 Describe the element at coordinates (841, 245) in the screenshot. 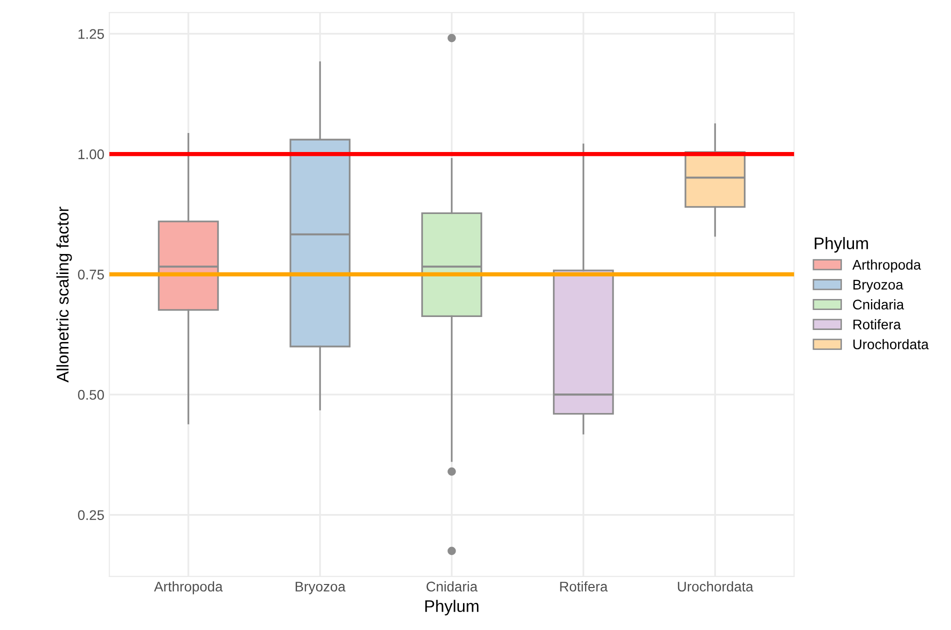

I see `legend-title: Phylum` at that location.